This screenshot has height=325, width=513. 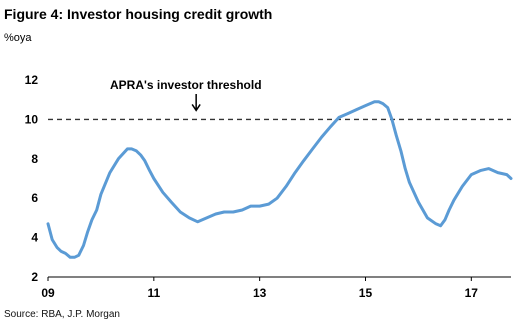 What do you see at coordinates (153, 293) in the screenshot?
I see `x-tick-label: 11` at bounding box center [153, 293].